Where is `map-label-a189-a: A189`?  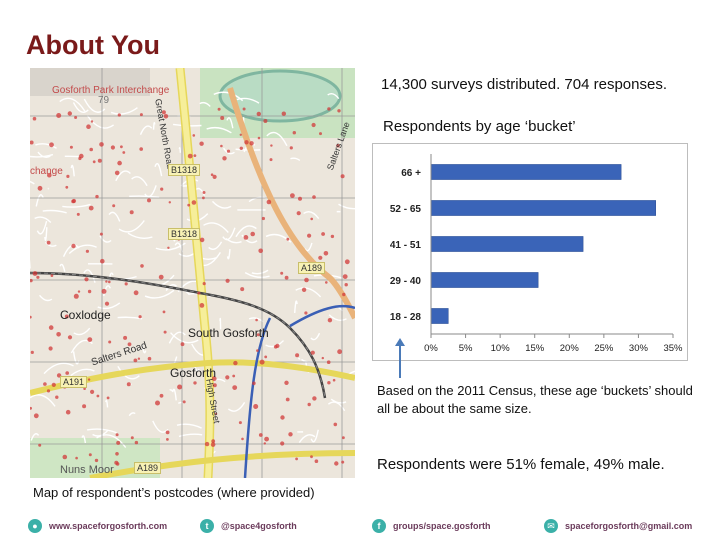 map-label-a189-a: A189 is located at coordinates (312, 268).